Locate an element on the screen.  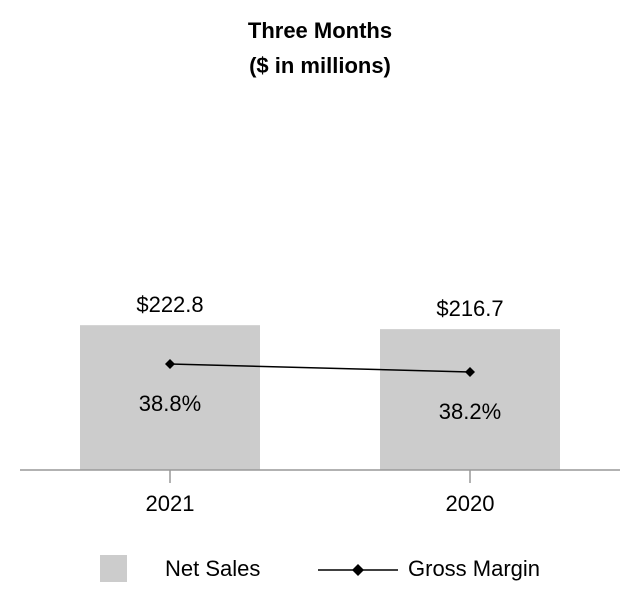
x-tick-label-2021: 2021 is located at coordinates (170, 503).